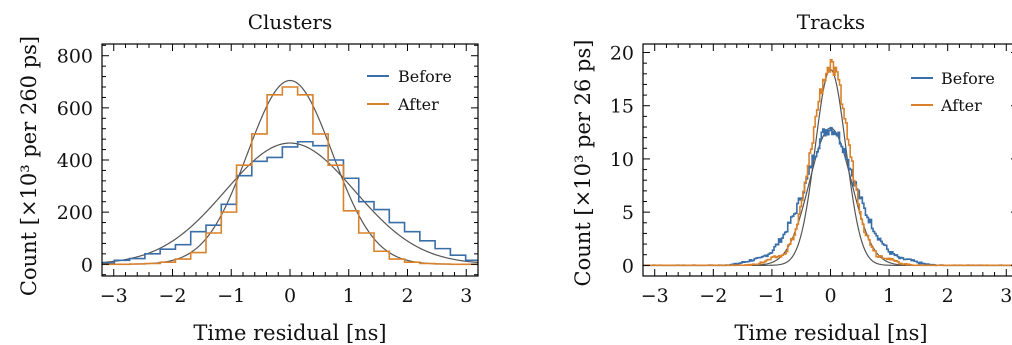 This screenshot has width=1012, height=345. What do you see at coordinates (466, 296) in the screenshot?
I see `clusters-x-tick-label: 3` at bounding box center [466, 296].